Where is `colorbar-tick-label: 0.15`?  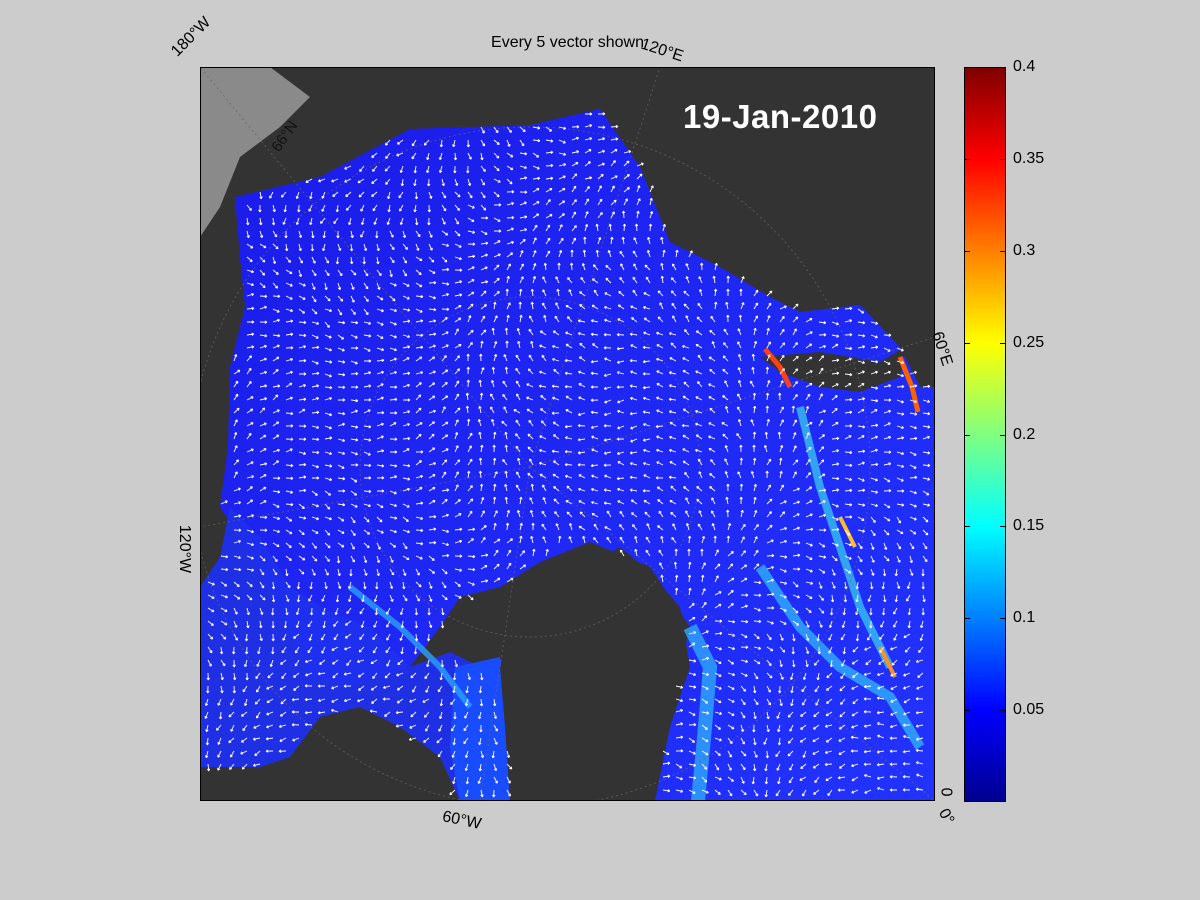
colorbar-tick-label: 0.15 is located at coordinates (1029, 526).